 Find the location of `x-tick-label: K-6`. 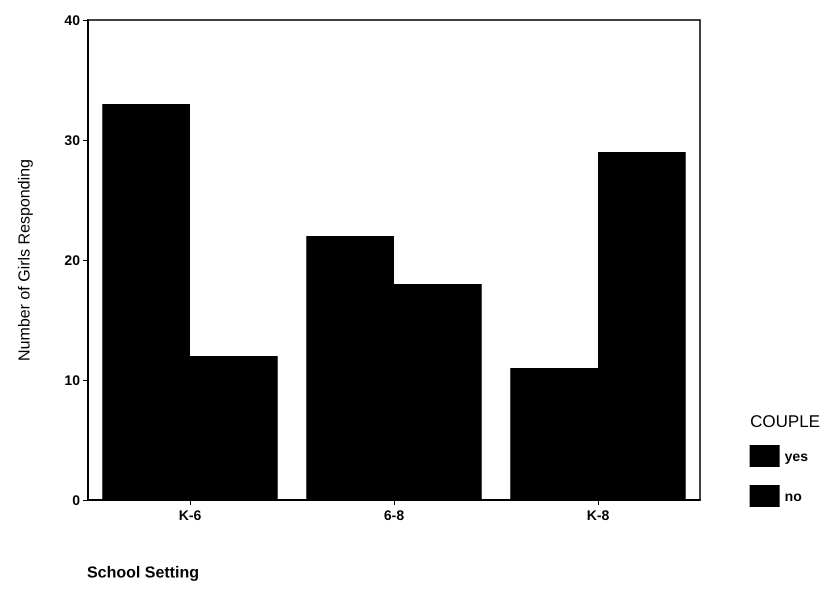

x-tick-label: K-6 is located at coordinates (190, 515).